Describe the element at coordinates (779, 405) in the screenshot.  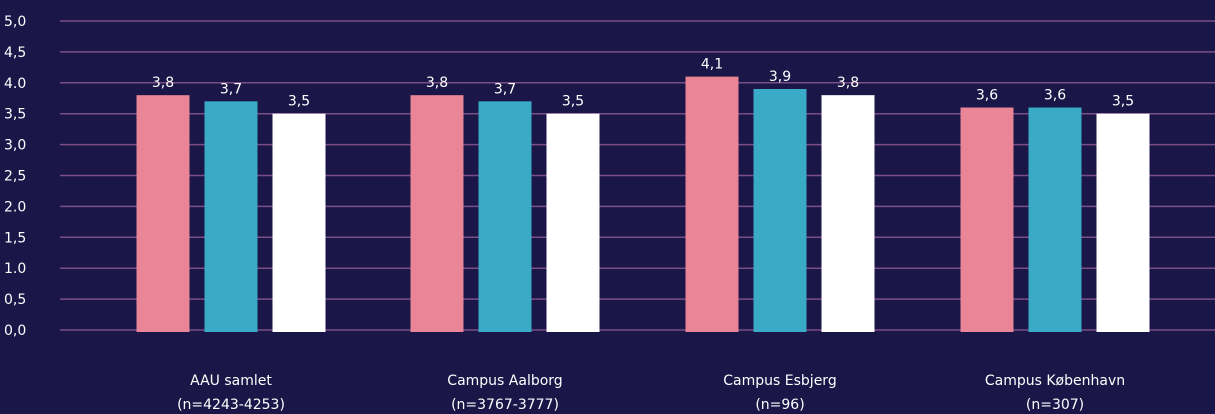
I see `category-sample-size: (n=96)` at that location.